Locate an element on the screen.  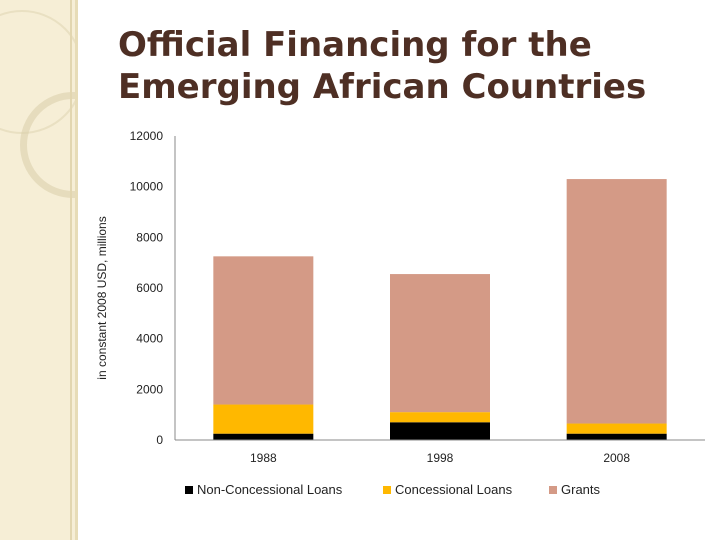
legend-label-concessional: Concessional Loans is located at coordinates (454, 489).